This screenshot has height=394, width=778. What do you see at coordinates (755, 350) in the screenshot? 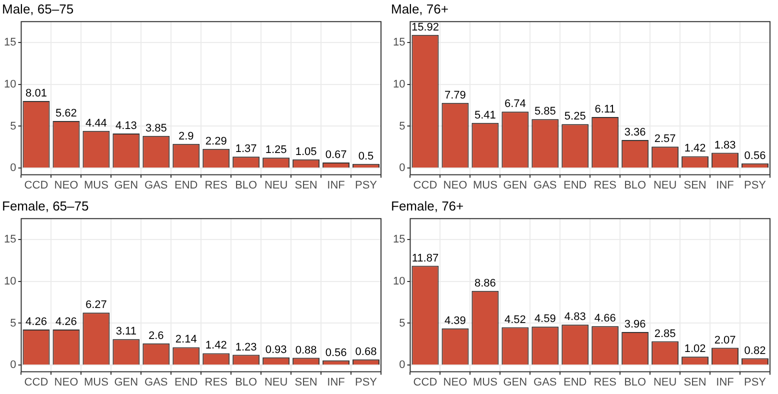
I see `data-label: 0.82` at bounding box center [755, 350].